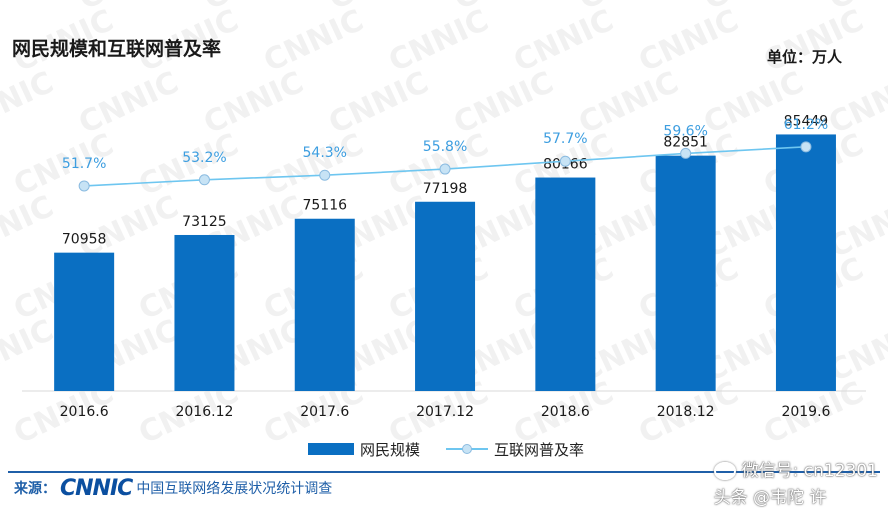 The height and width of the screenshot is (508, 888). I want to click on x-tick-label: 2017.6, so click(324, 412).